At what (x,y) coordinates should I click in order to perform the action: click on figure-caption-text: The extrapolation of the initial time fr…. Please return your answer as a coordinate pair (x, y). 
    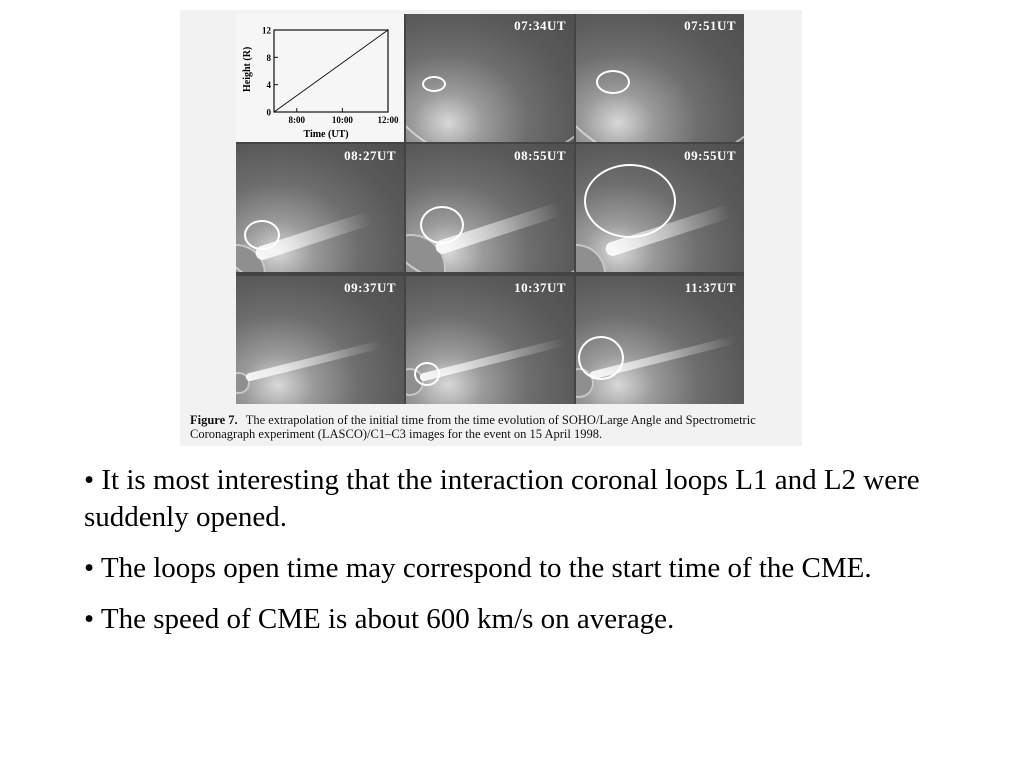
    Looking at the image, I should click on (473, 427).